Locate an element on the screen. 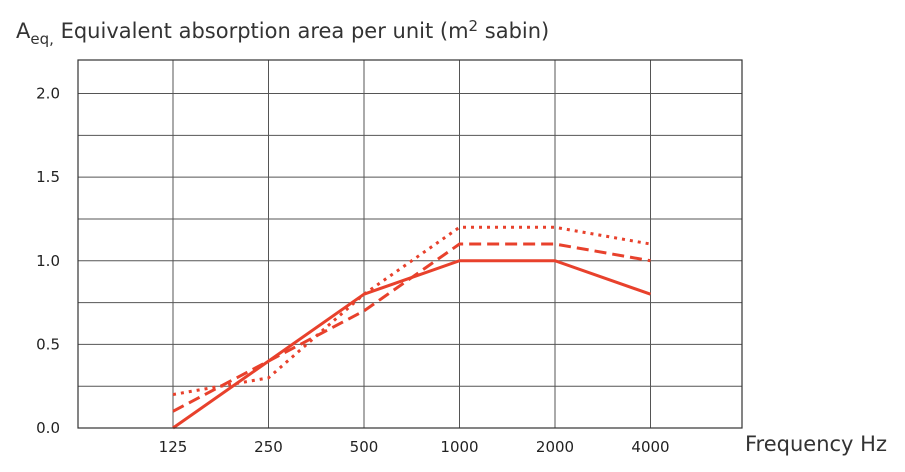  x-tick-label: 125 is located at coordinates (173, 447).